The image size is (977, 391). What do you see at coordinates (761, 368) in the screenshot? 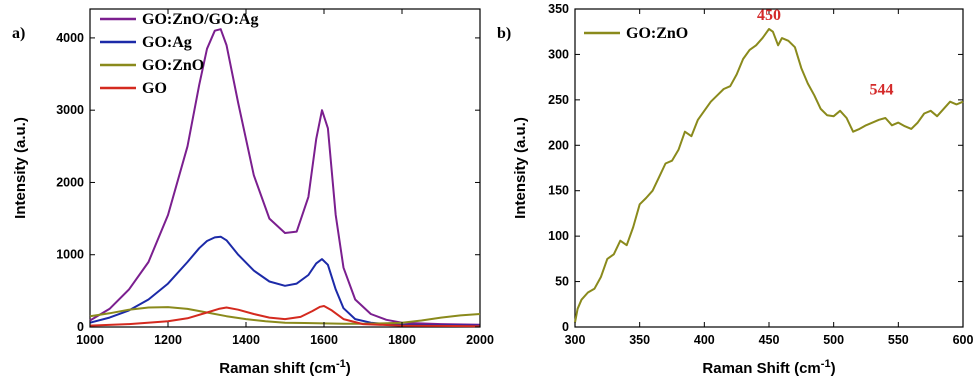
I see `x-axis-title-main: Raman Shift (cm` at bounding box center [761, 368].